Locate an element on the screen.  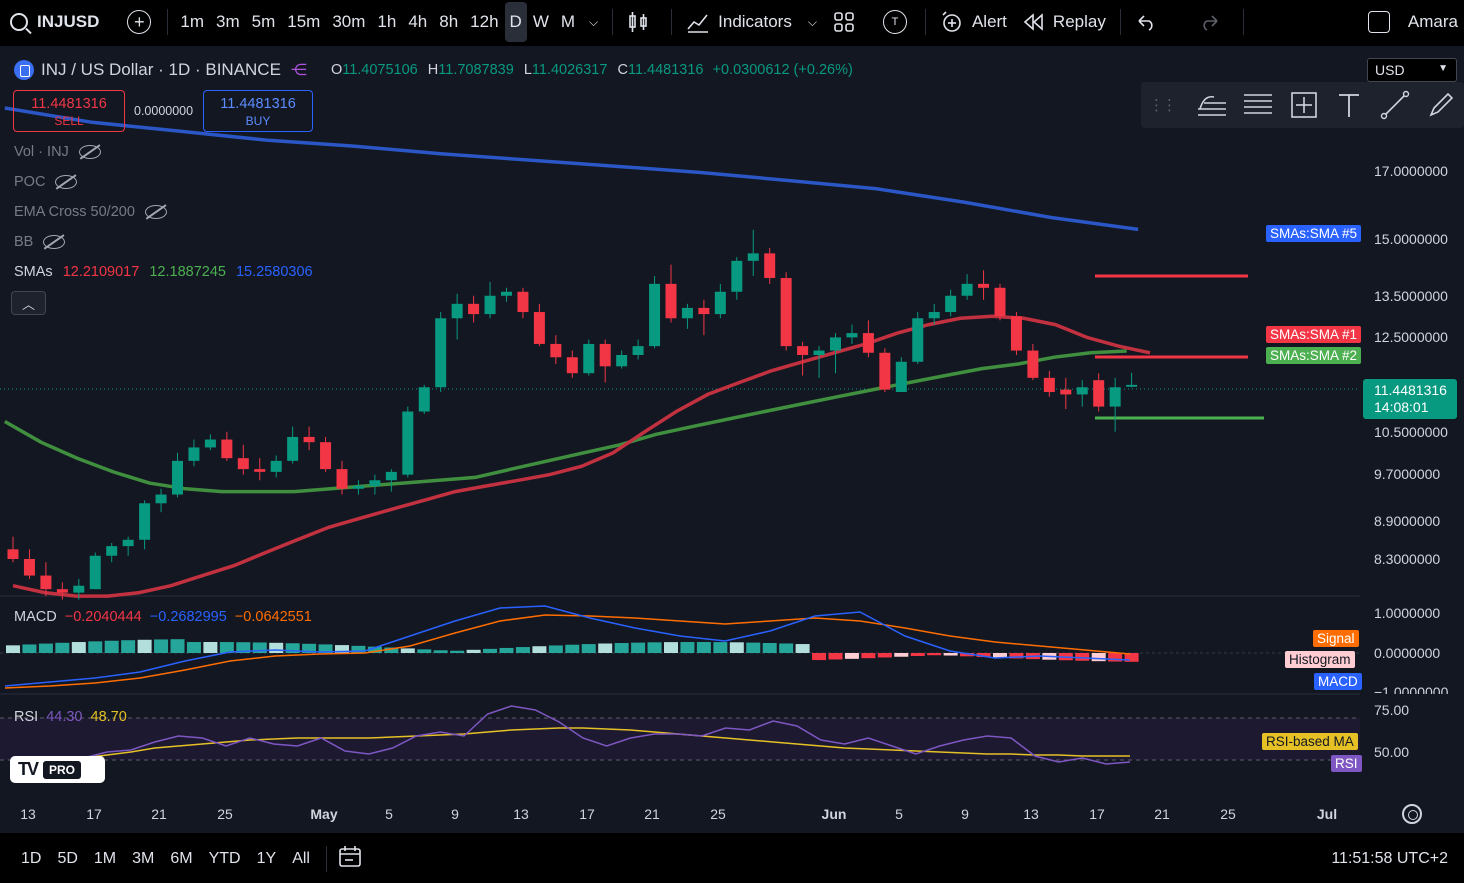
price-axis-label: 15.0000000 is located at coordinates (1411, 239).